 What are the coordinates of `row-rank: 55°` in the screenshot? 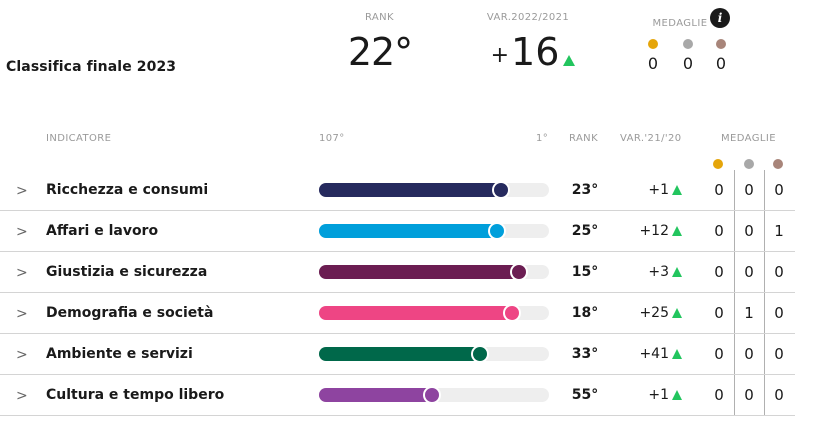 It's located at (585, 395).